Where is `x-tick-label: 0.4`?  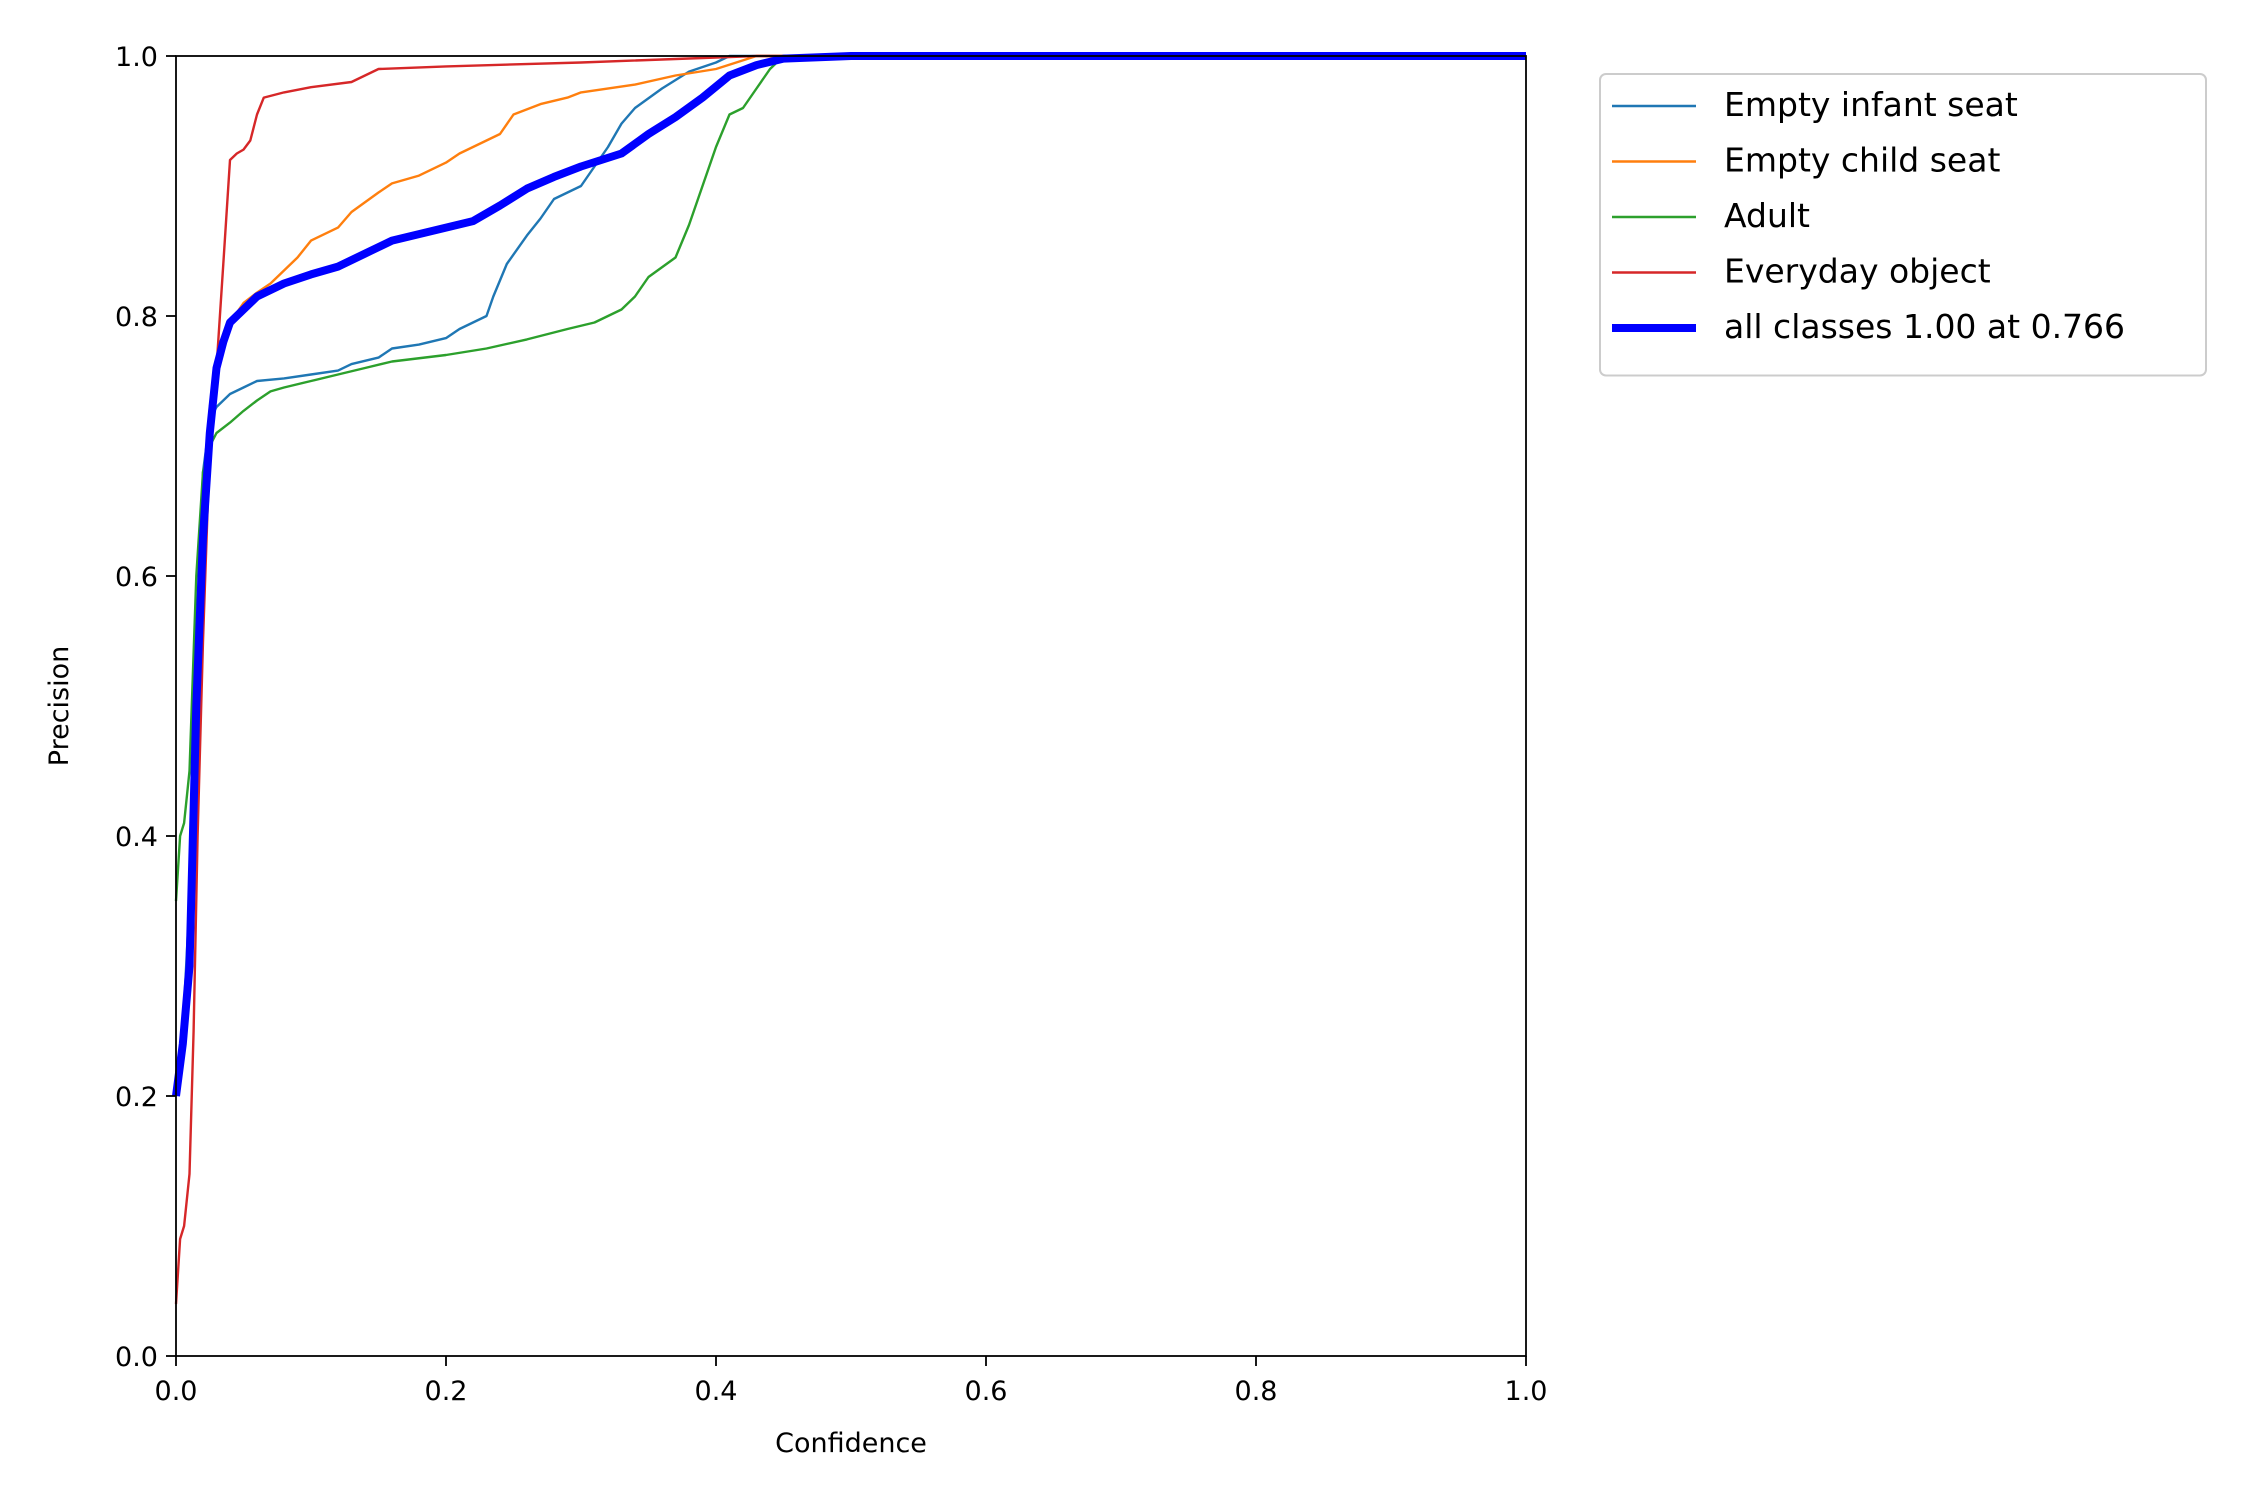 x-tick-label: 0.4 is located at coordinates (716, 1391).